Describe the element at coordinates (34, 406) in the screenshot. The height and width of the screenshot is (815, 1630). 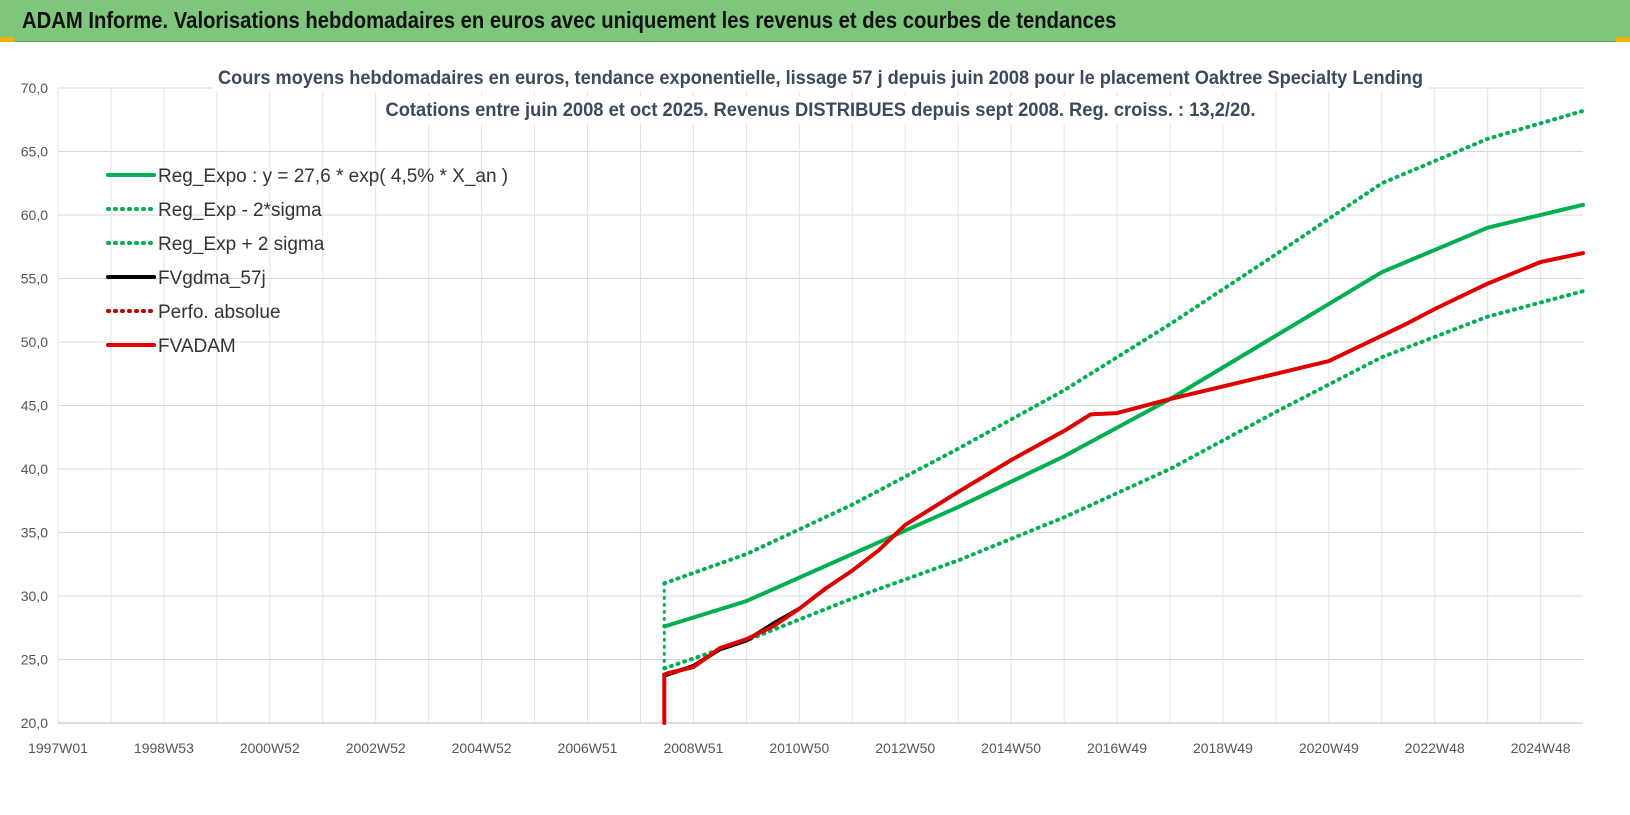
I see `y-tick-label: 45,0` at that location.